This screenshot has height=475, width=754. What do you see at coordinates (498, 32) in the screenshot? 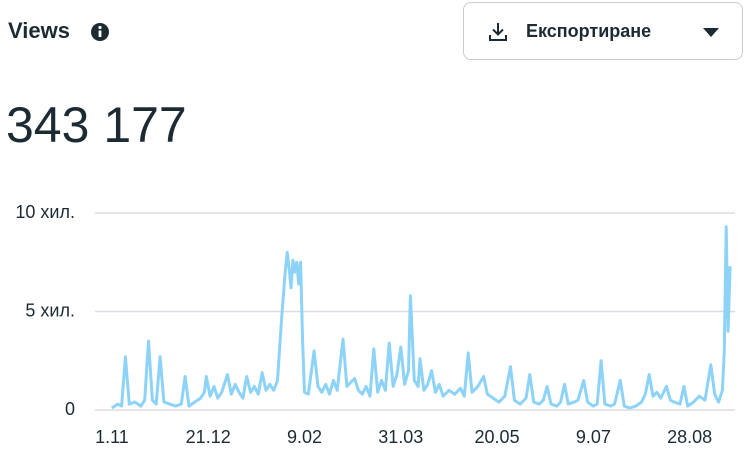
I see `download-icon` at bounding box center [498, 32].